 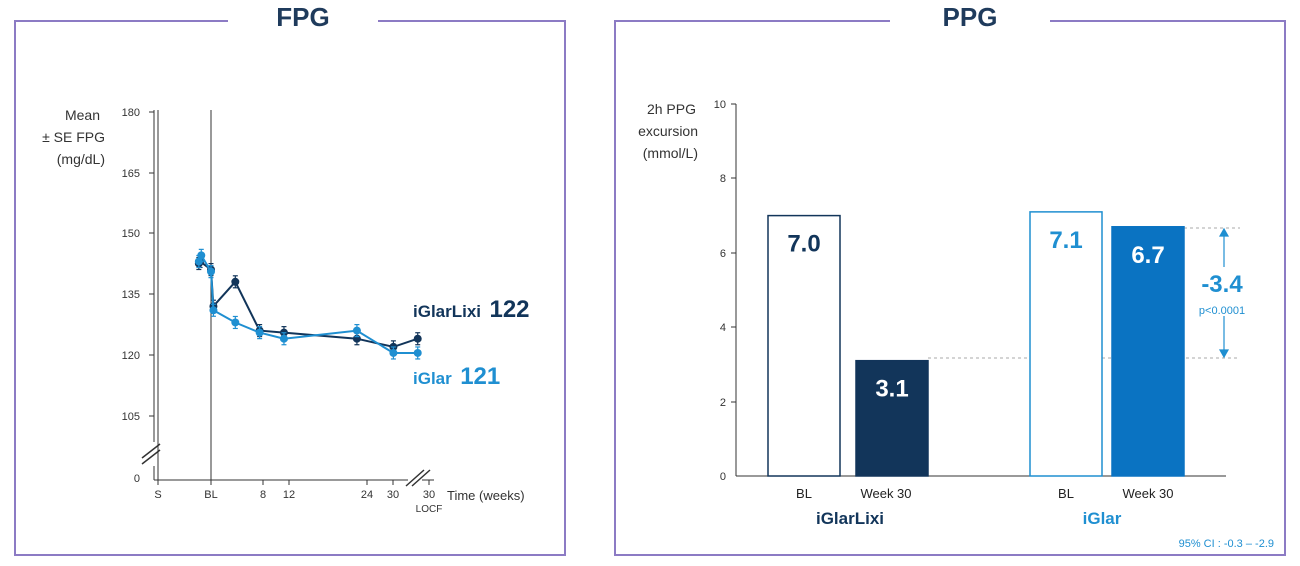 I want to click on fpg-title: FPG, so click(x=303, y=17).